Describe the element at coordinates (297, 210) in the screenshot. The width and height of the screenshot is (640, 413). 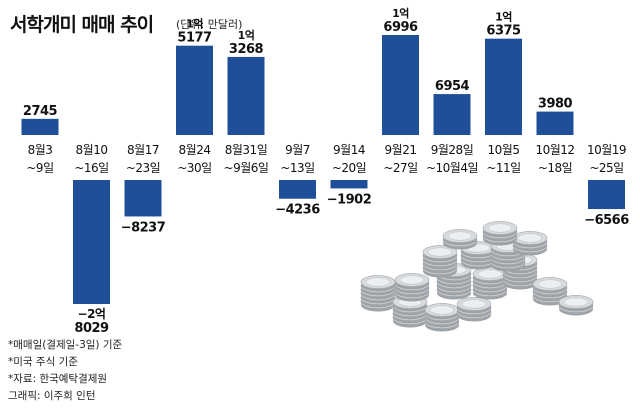
I see `data-label: −4236` at that location.